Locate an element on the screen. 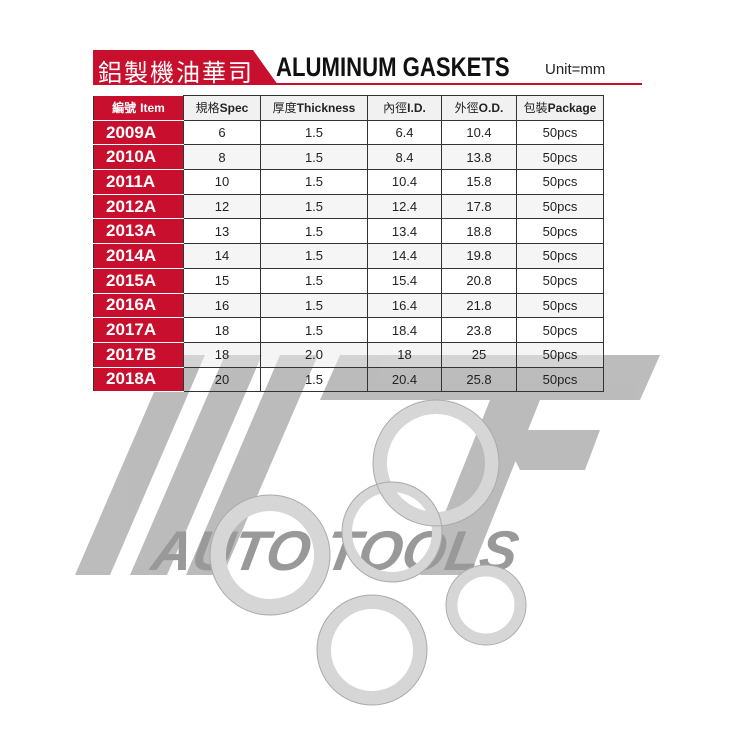  item-code: 2014A is located at coordinates (138, 256).